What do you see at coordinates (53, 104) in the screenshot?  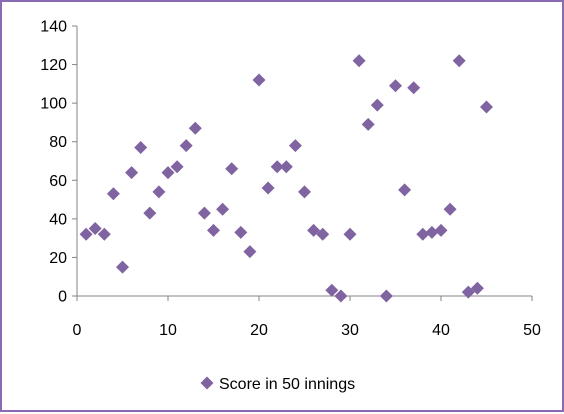 I see `y-tick-label: 100` at bounding box center [53, 104].